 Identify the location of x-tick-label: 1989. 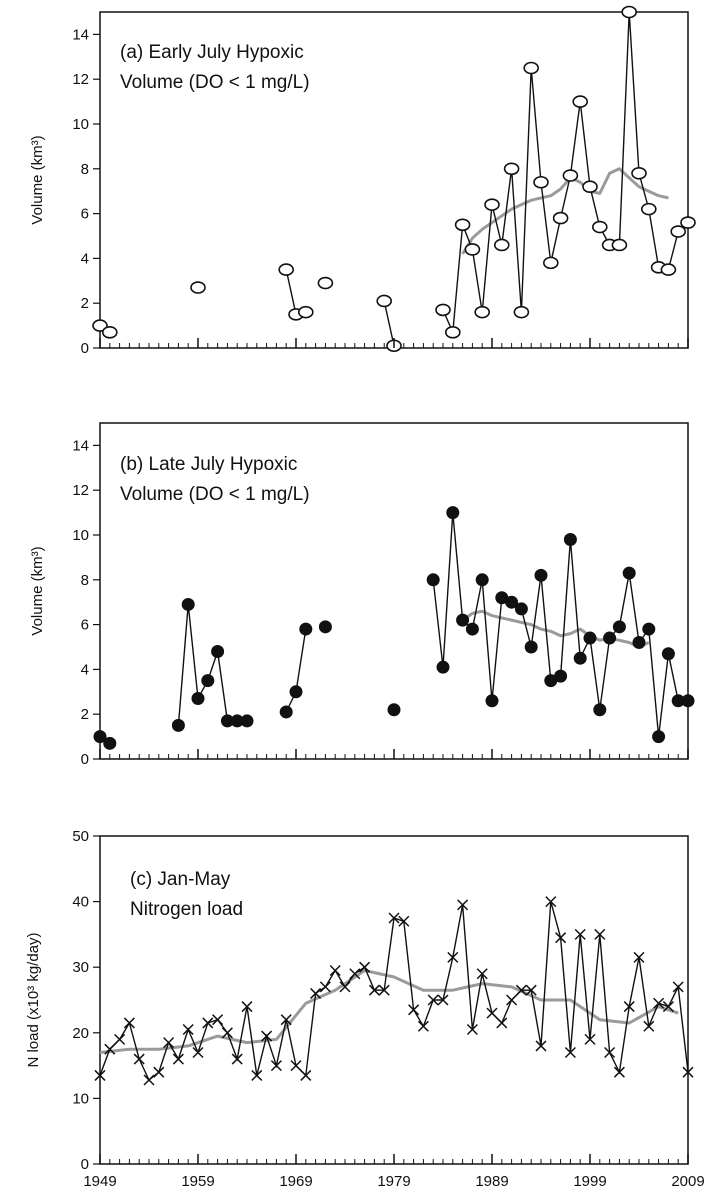
(491, 1181).